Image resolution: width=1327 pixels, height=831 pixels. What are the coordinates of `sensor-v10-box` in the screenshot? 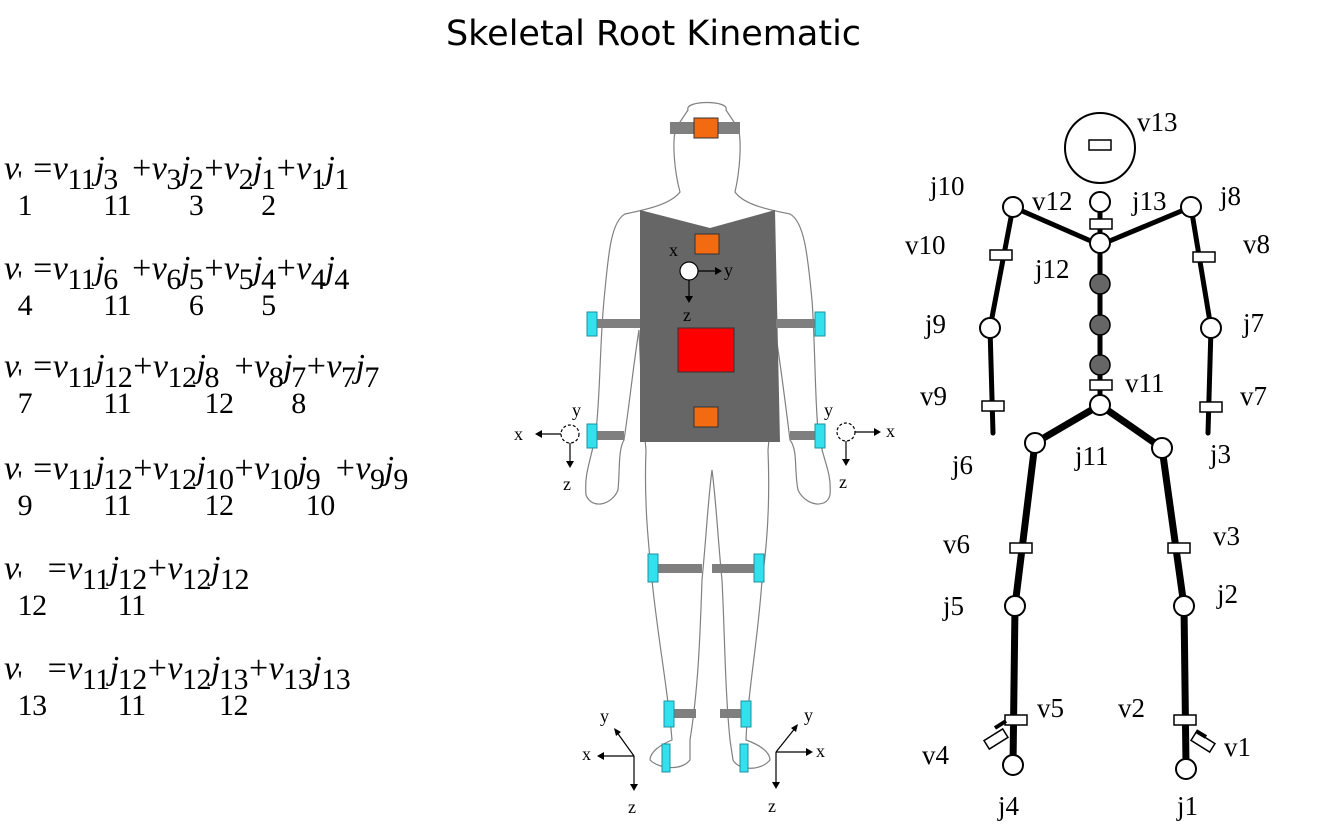 It's located at (1001, 255).